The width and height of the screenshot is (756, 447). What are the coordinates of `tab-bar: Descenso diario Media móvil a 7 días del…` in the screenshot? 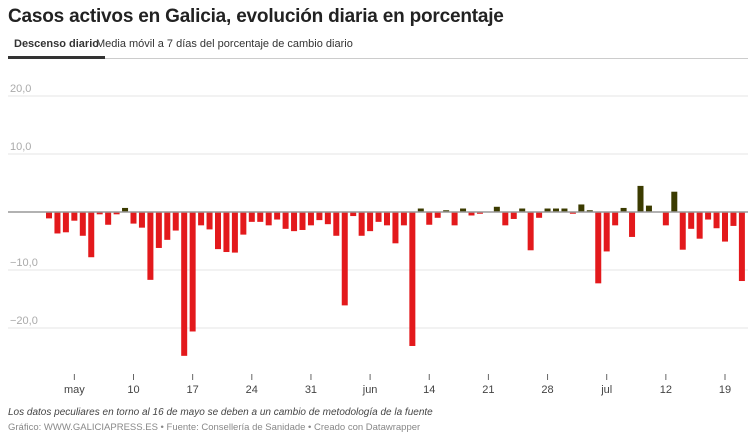 It's located at (378, 48).